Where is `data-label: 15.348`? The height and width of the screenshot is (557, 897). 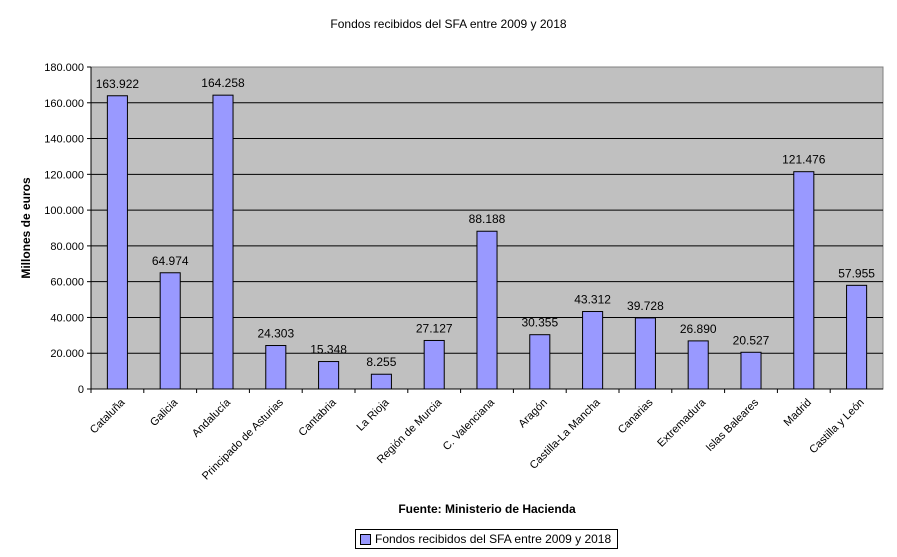 data-label: 15.348 is located at coordinates (328, 350).